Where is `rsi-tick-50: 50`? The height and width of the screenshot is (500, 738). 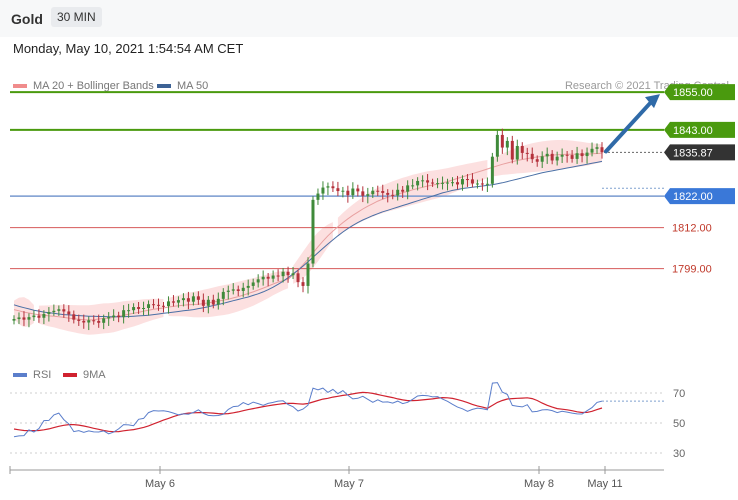 rsi-tick-50: 50 is located at coordinates (679, 424).